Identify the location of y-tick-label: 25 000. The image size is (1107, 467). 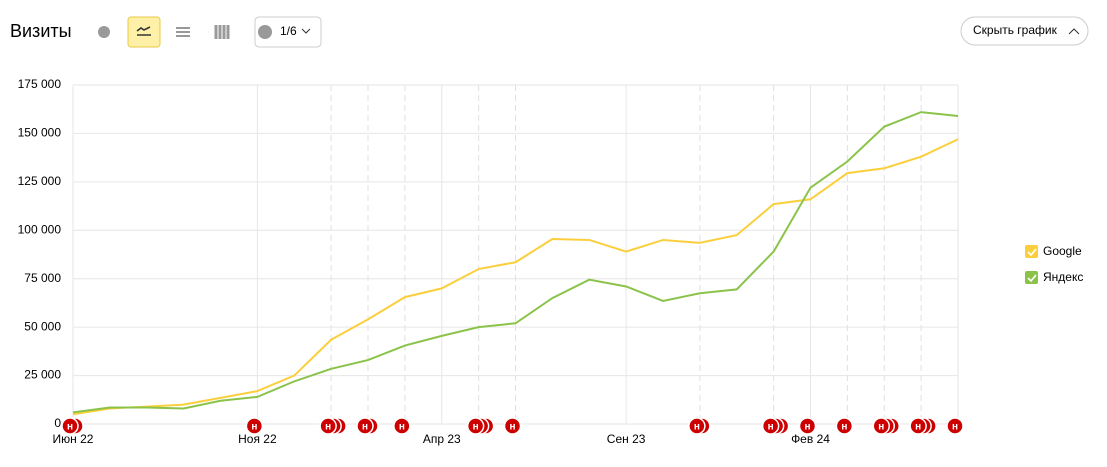
(42, 375).